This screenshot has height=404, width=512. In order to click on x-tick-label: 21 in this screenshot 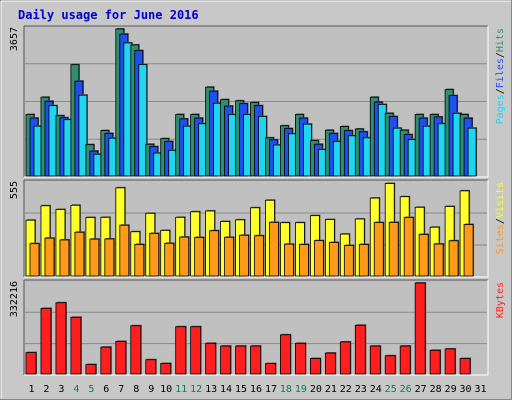, I will do `click(331, 389)`.